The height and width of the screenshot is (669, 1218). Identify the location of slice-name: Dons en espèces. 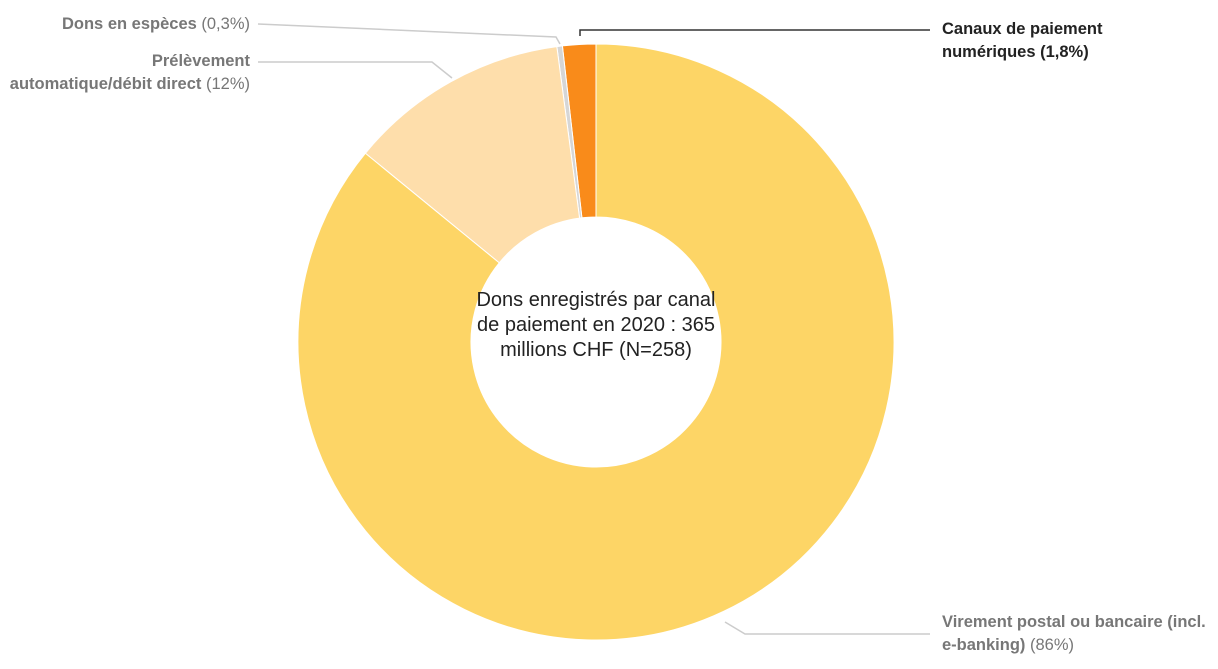
(129, 24).